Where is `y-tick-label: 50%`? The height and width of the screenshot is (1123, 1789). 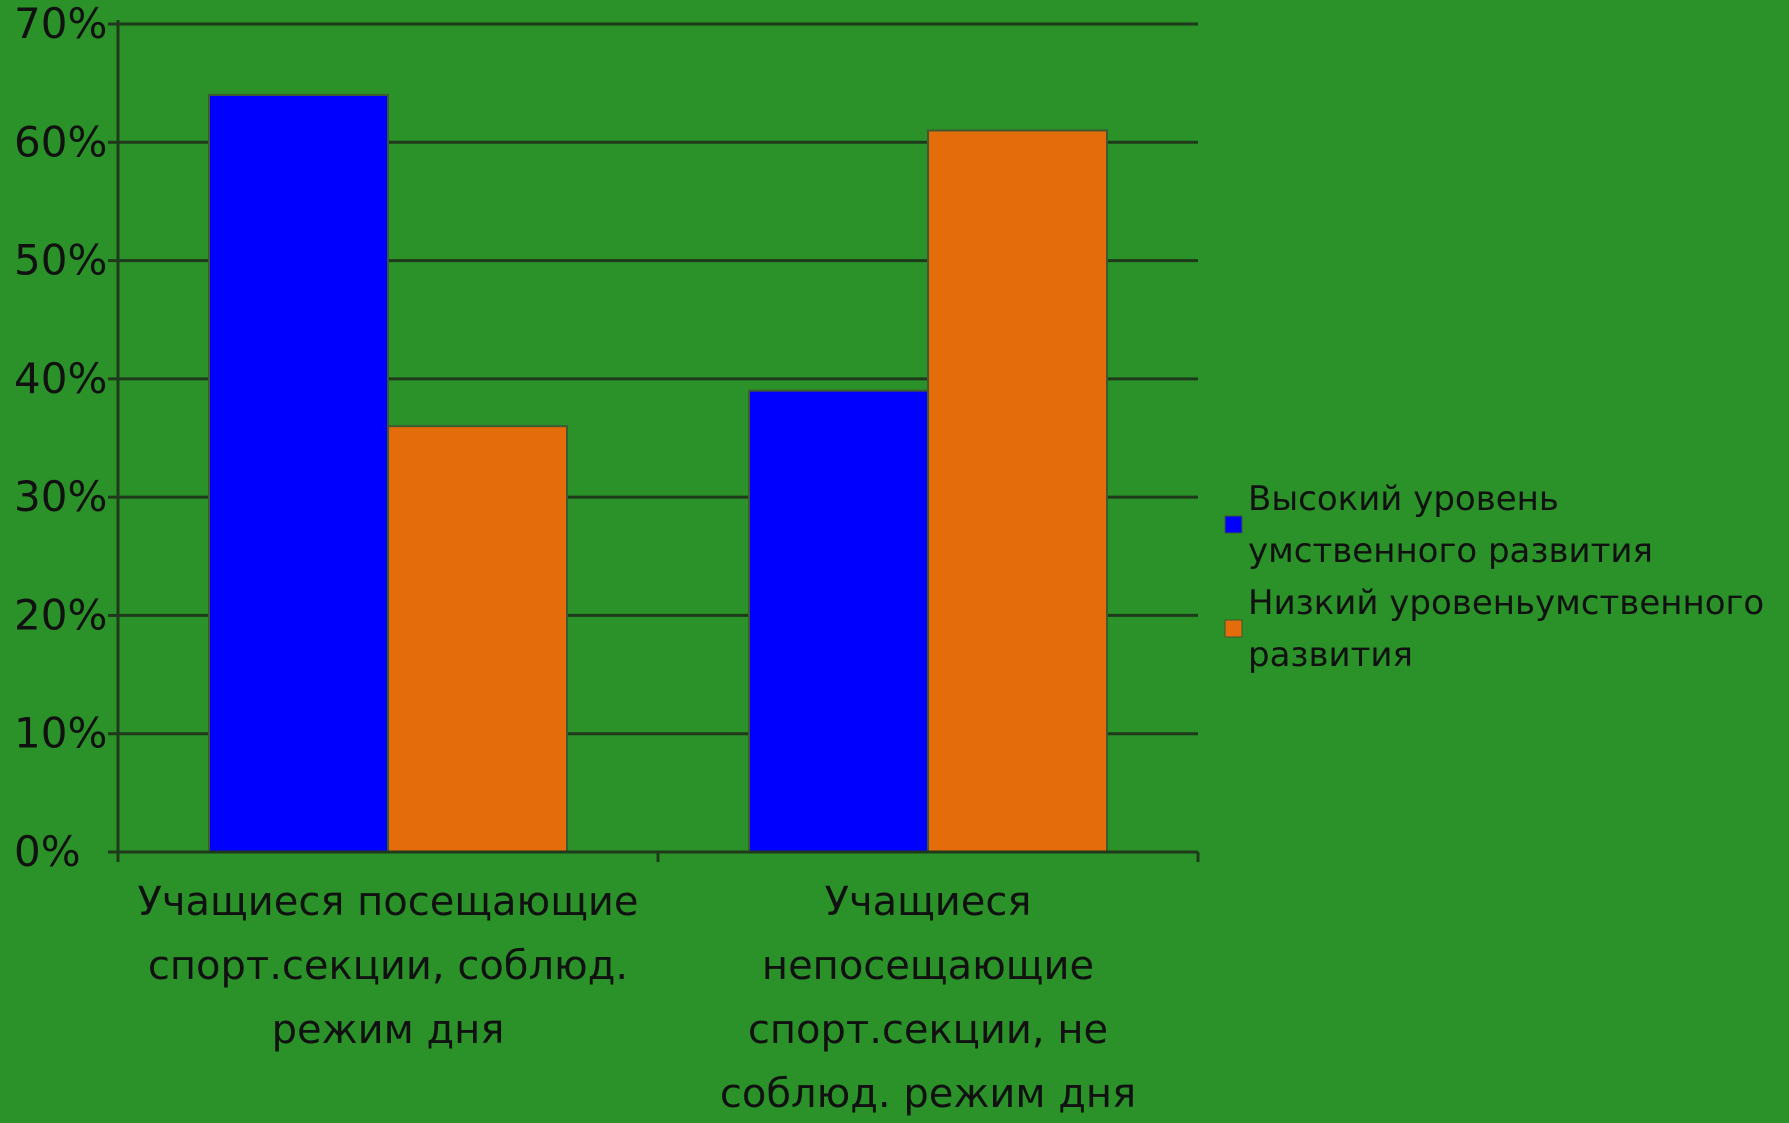
y-tick-label: 50% is located at coordinates (60, 260).